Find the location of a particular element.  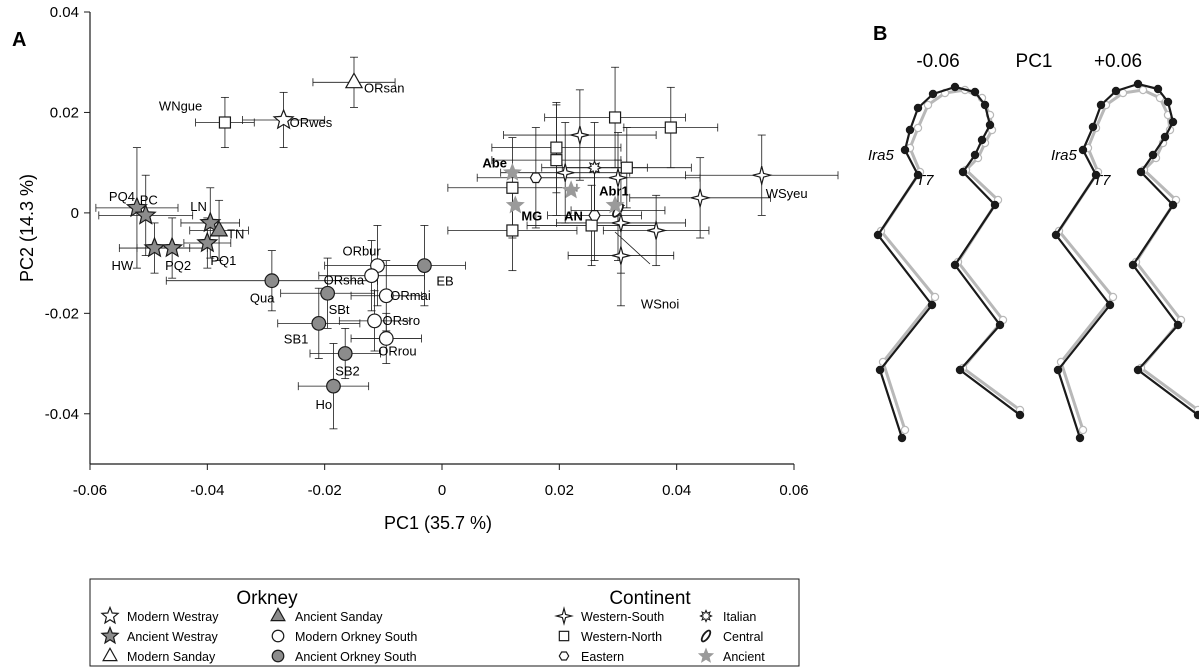

shape-neg-pc1 is located at coordinates (949, 262).